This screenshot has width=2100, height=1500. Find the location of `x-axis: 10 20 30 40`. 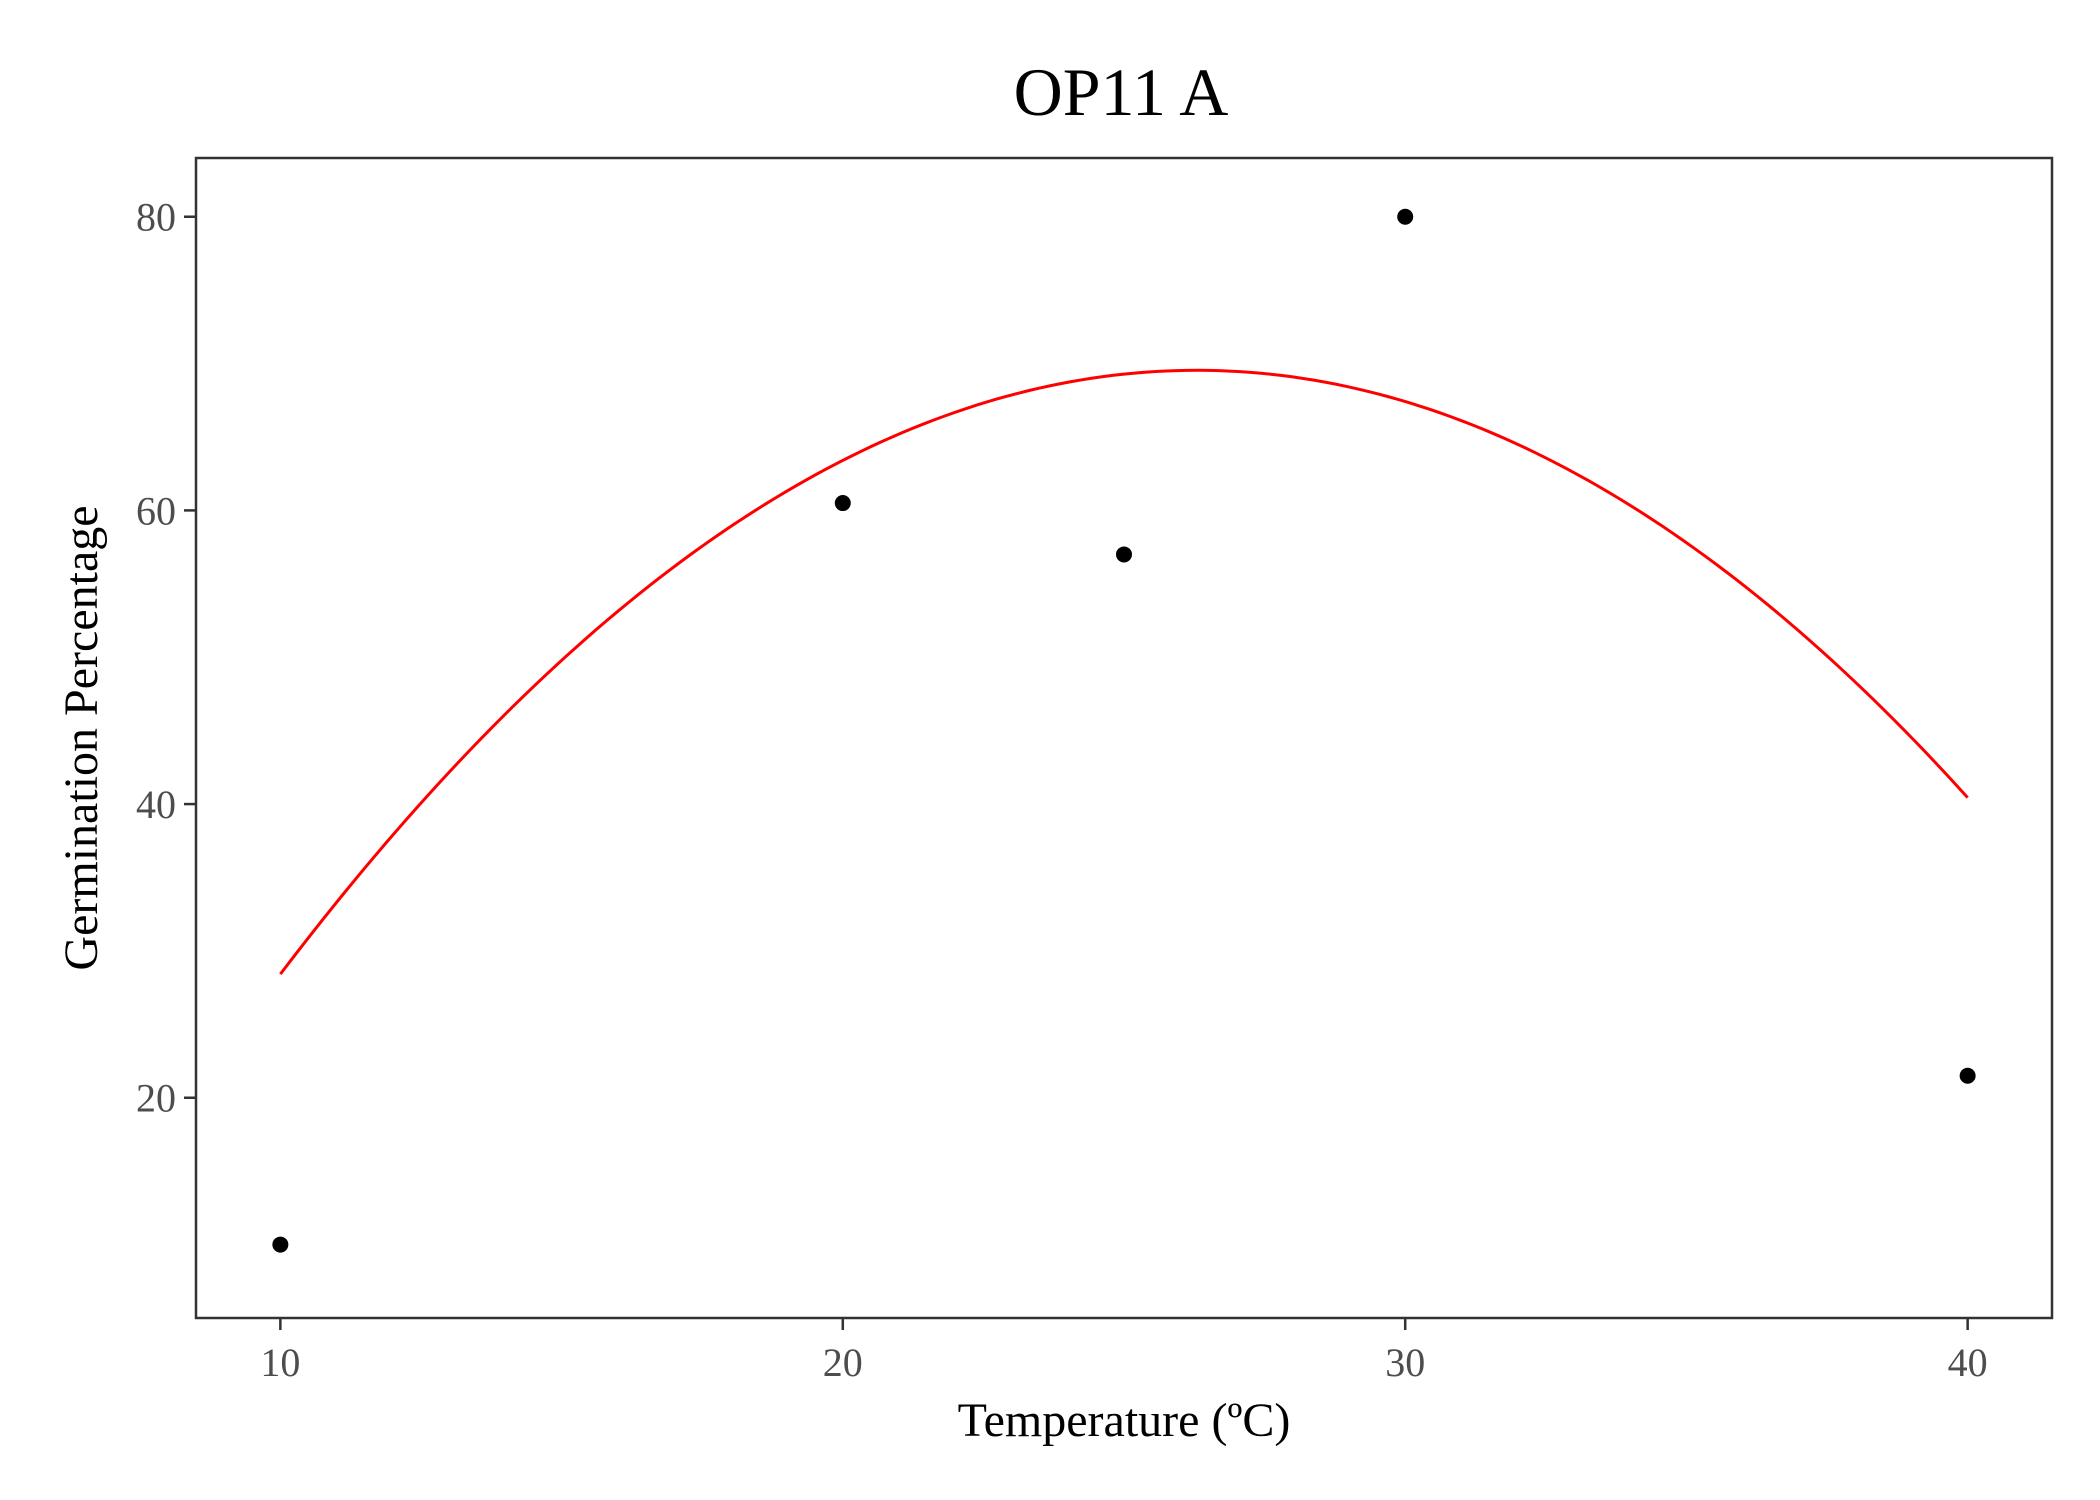

x-axis: 10 20 30 40 is located at coordinates (1124, 1351).